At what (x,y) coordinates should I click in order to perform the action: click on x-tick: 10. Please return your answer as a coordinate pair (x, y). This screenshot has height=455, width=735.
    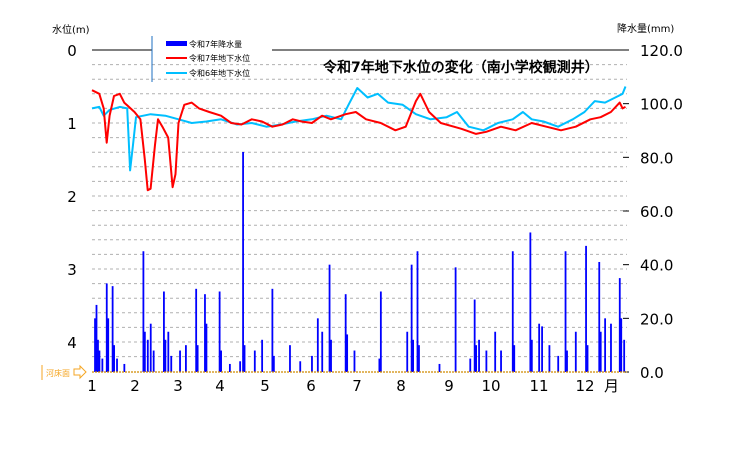
    Looking at the image, I should click on (490, 386).